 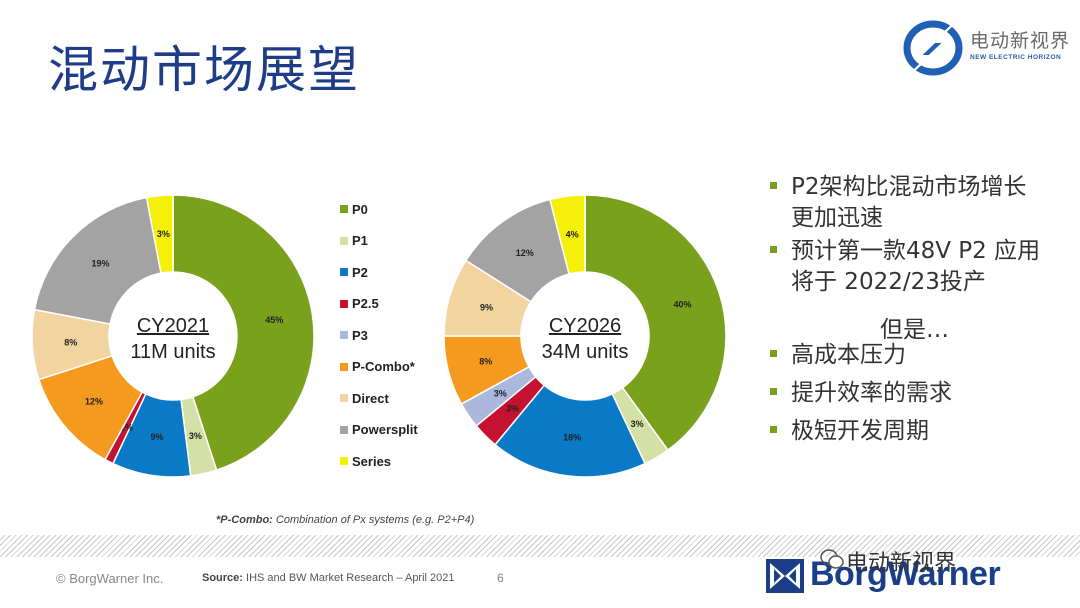 I want to click on bullet-line: 高成本压力, so click(x=848, y=355).